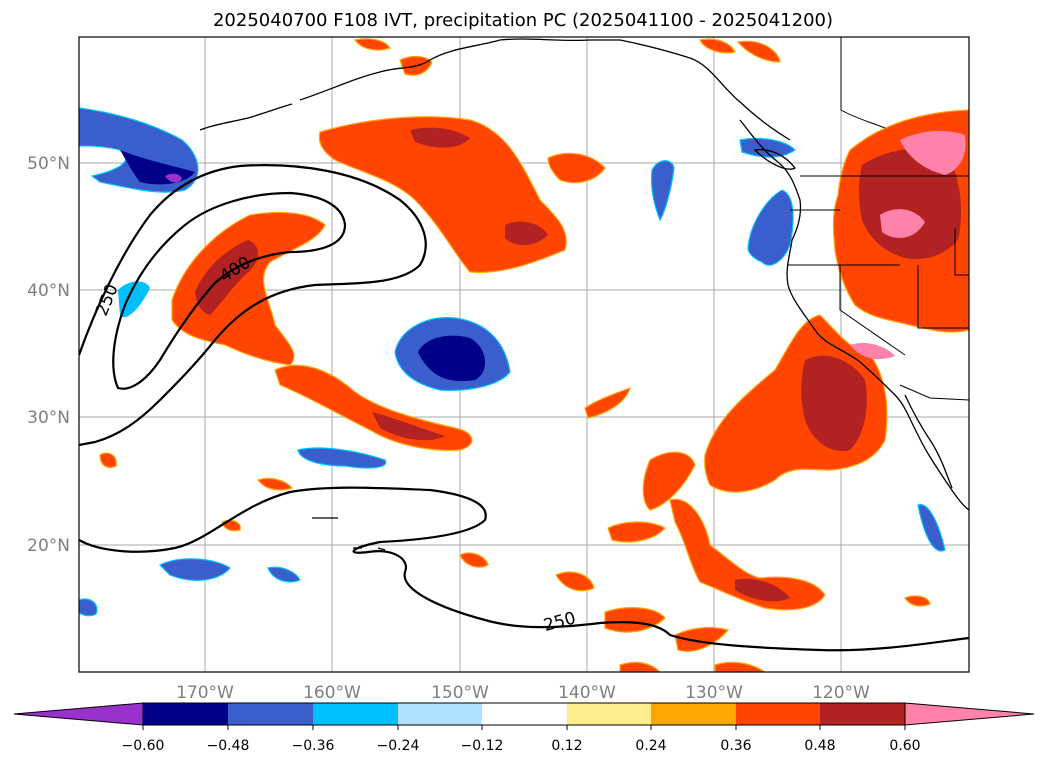 This screenshot has width=1047, height=765. Describe the element at coordinates (931, 528) in the screenshot. I see `neg-region-bajaoffshore` at that location.